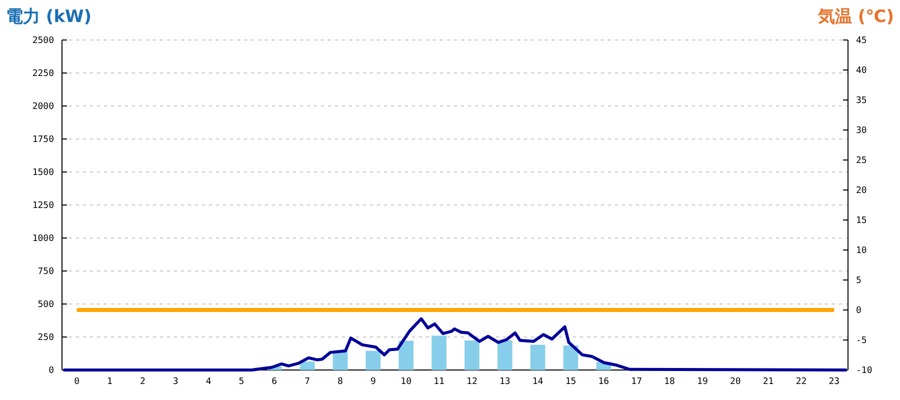 The image size is (900, 400). I want to click on y2-tick-label: 30, so click(861, 131).